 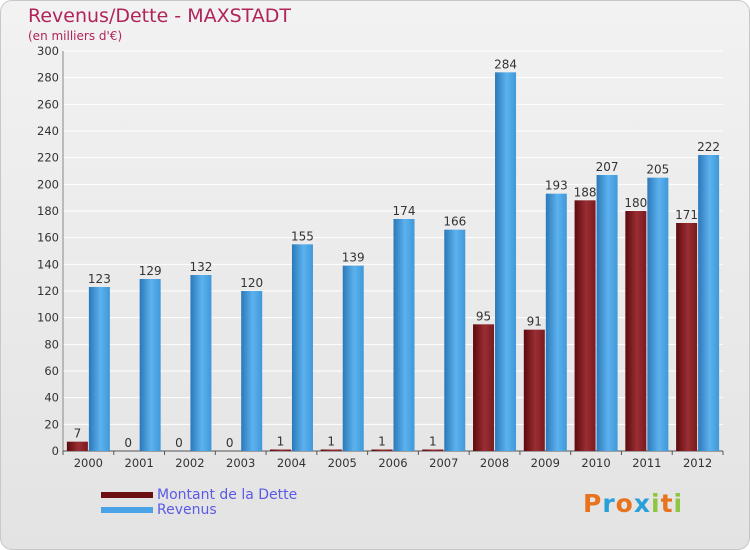 What do you see at coordinates (51, 424) in the screenshot?
I see `y-tick-label: 20` at bounding box center [51, 424].